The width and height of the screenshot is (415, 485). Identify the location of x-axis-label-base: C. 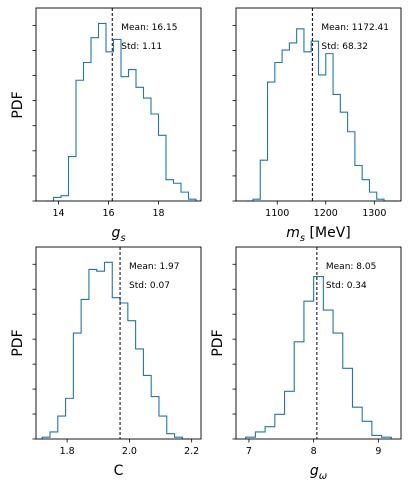
(119, 471).